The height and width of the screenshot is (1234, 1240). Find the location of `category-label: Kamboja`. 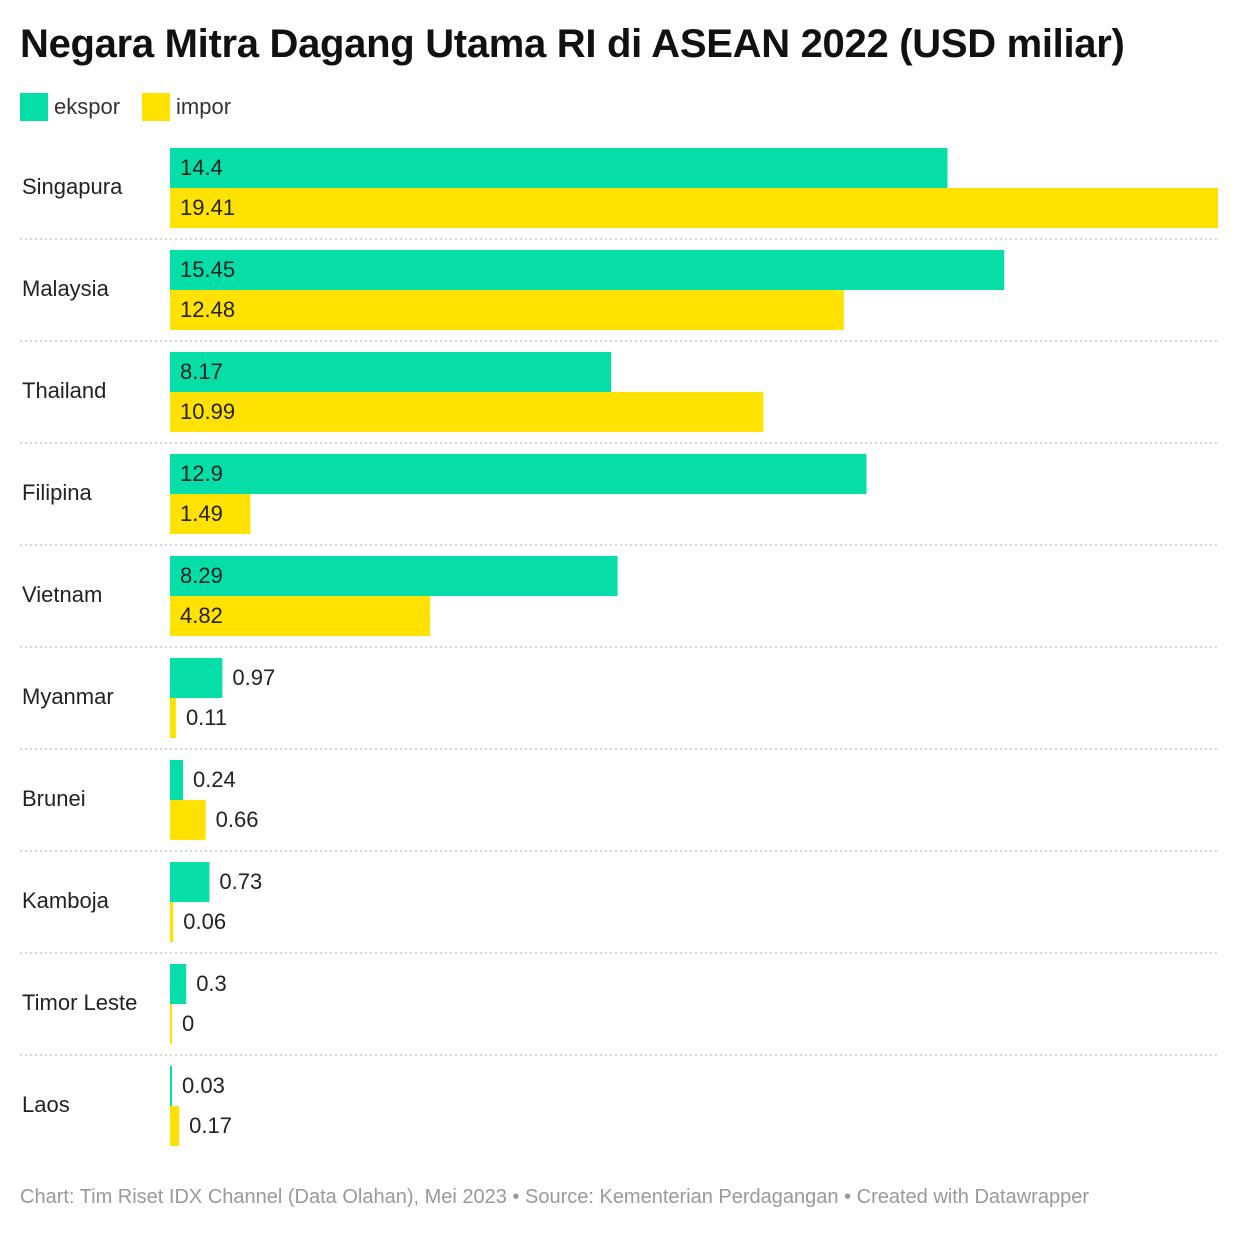

category-label: Kamboja is located at coordinates (66, 900).